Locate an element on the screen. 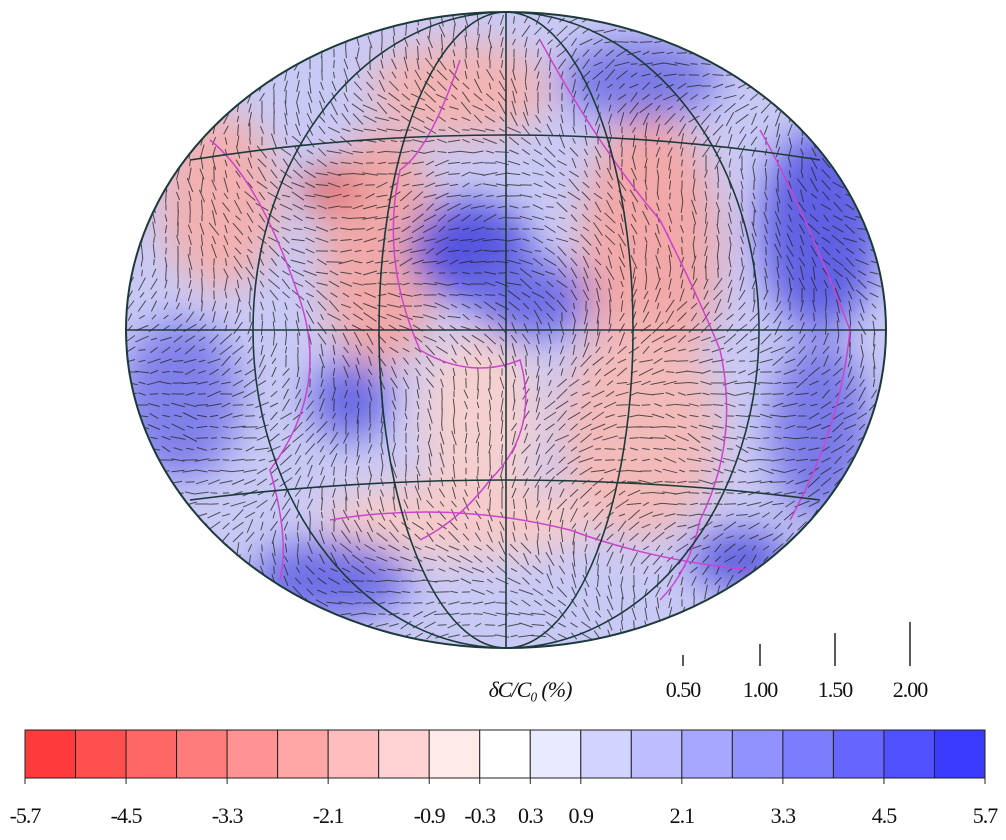 This screenshot has height=840, width=1006. colorbar-tick-label: 3.3 is located at coordinates (784, 815).